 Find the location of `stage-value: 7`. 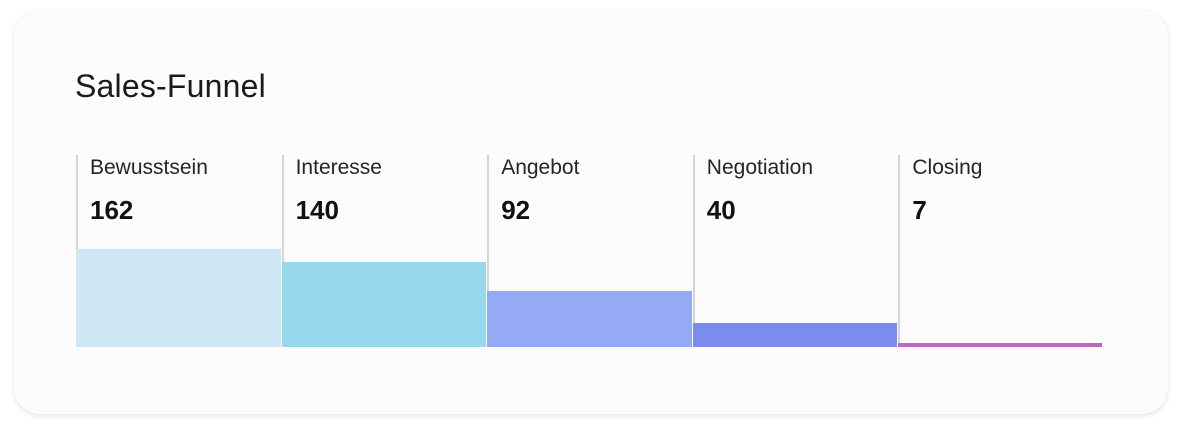

stage-value: 7 is located at coordinates (919, 210).